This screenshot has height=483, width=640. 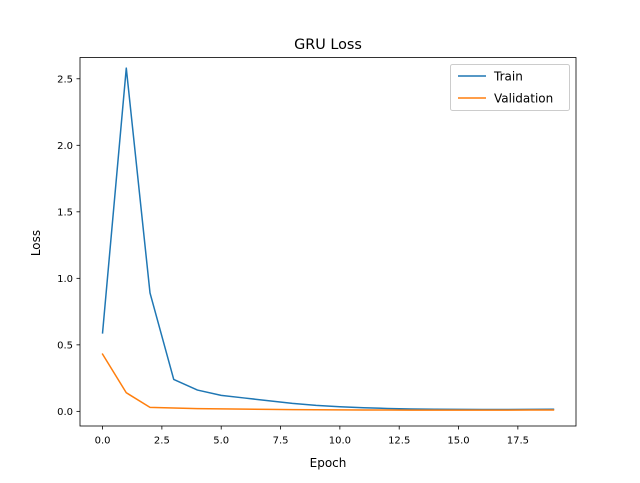 I want to click on legend: Train Validation, so click(x=510, y=88).